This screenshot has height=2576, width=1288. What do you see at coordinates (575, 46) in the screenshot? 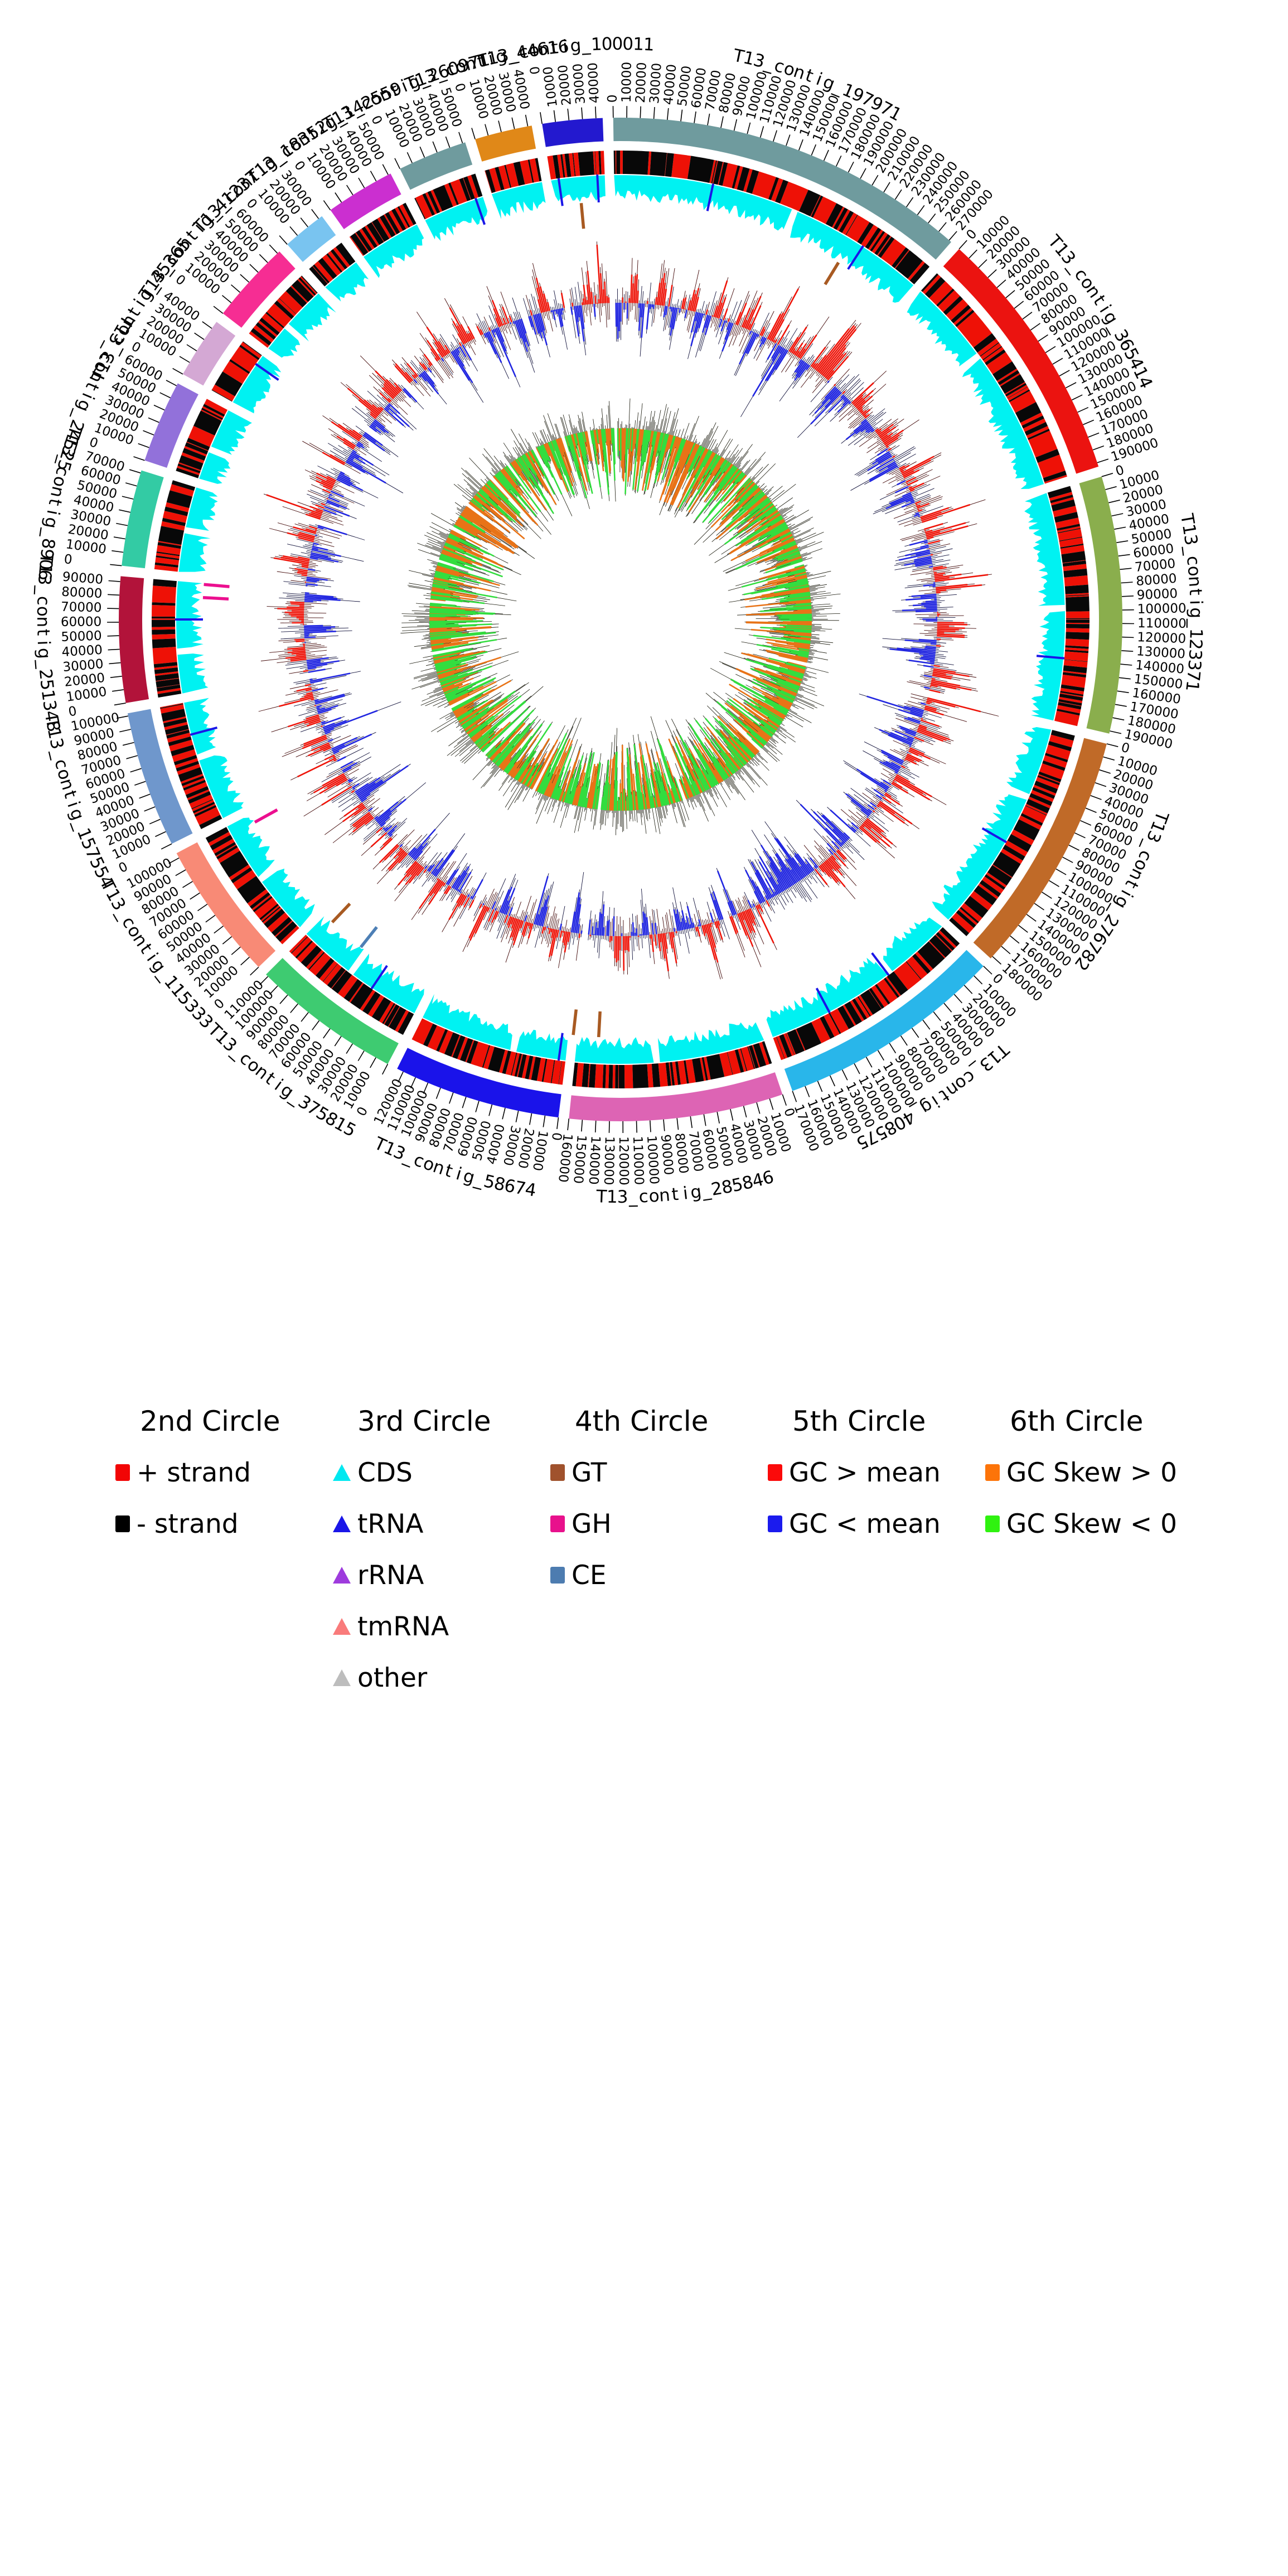
I see `contig-name-char: g` at bounding box center [575, 46].